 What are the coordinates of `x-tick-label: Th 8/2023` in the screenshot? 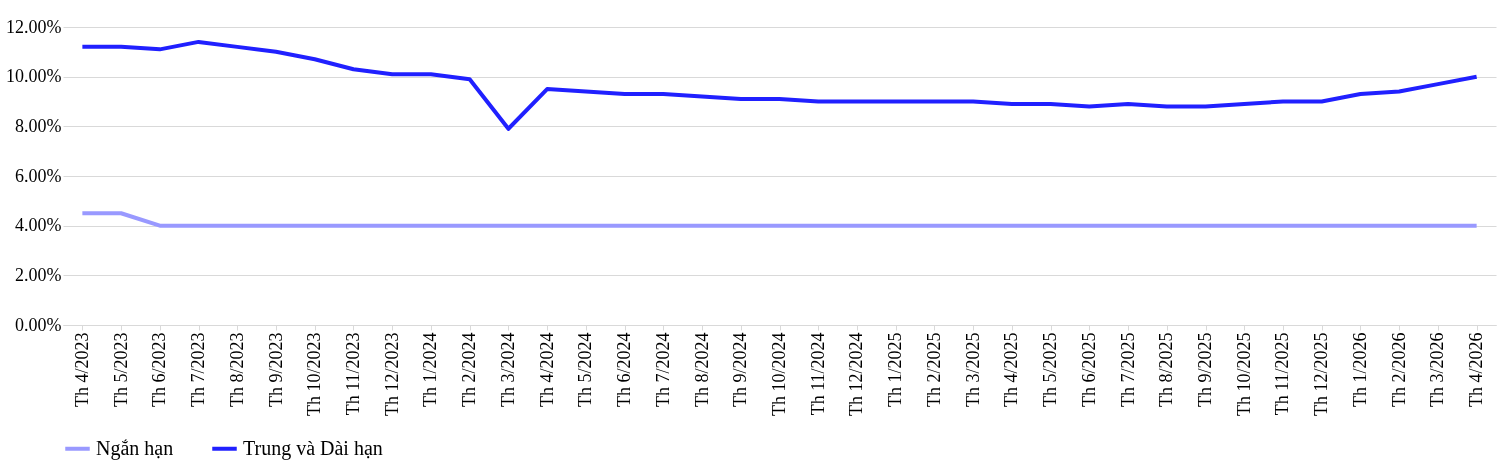 It's located at (236, 369).